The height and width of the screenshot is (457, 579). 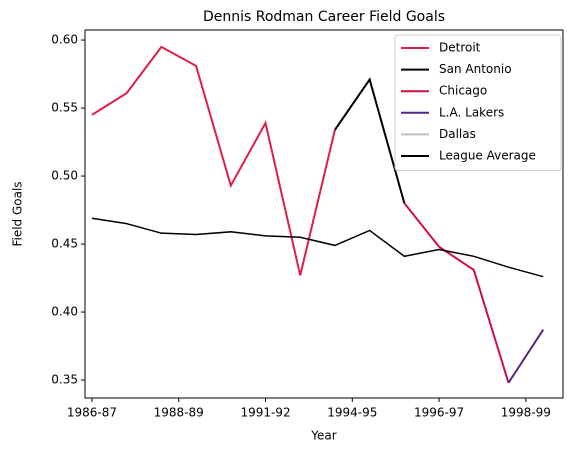 What do you see at coordinates (352, 413) in the screenshot?
I see `x-tick-label: 1994-95` at bounding box center [352, 413].